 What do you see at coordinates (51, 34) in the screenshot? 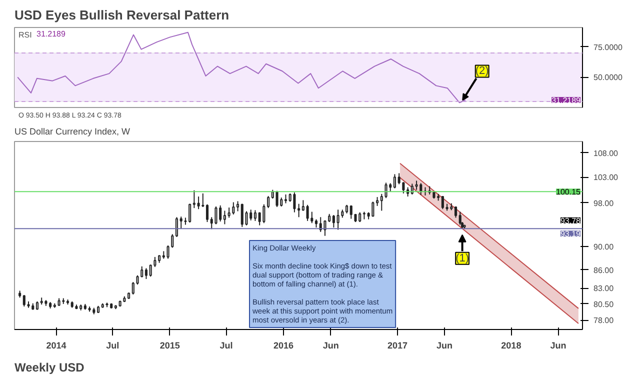
I see `text: 31.2189` at bounding box center [51, 34].